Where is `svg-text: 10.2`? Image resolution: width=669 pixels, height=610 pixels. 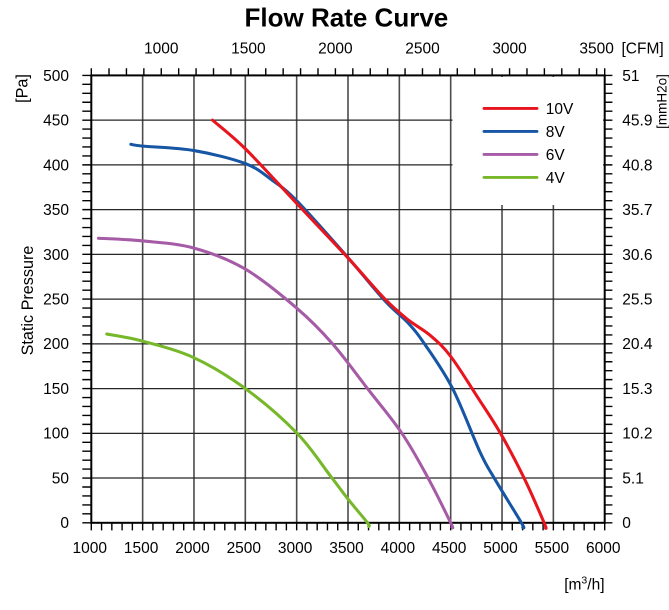 svg-text: 10.2 is located at coordinates (637, 434).